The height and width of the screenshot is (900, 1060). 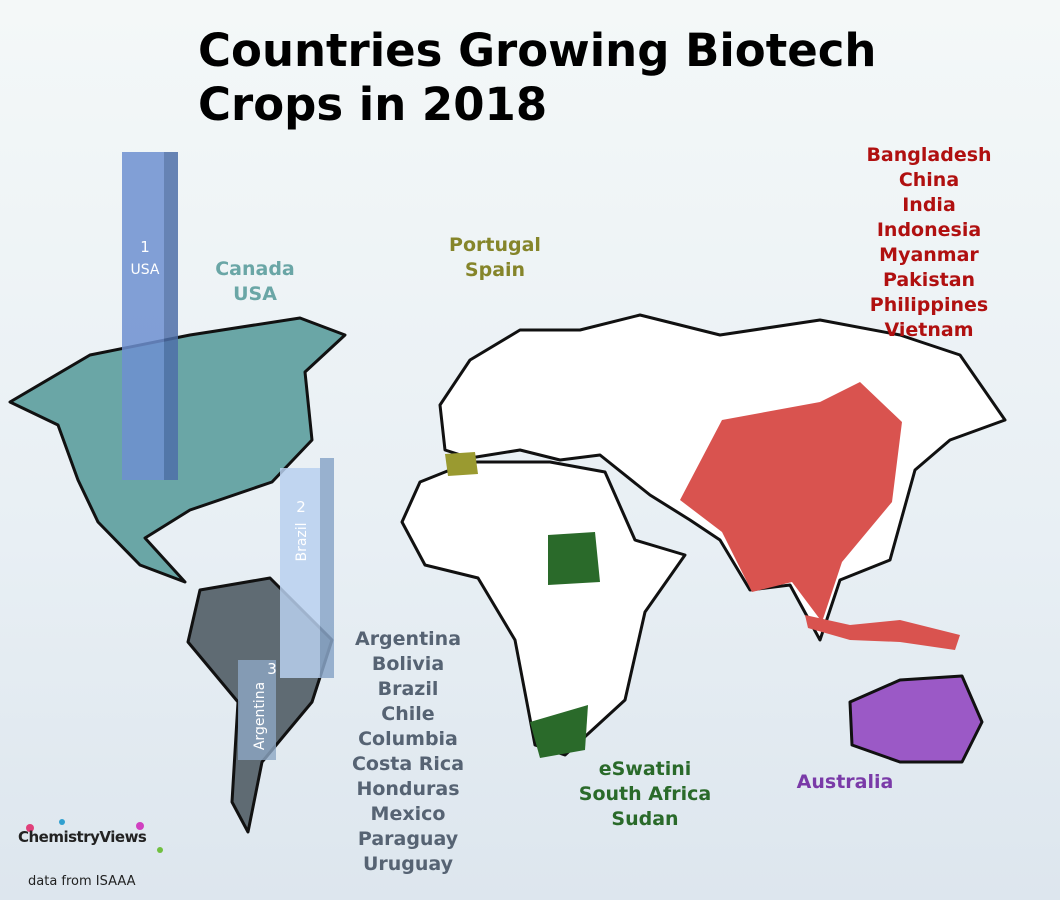 What do you see at coordinates (302, 541) in the screenshot?
I see `bar-label: Brazil` at bounding box center [302, 541].